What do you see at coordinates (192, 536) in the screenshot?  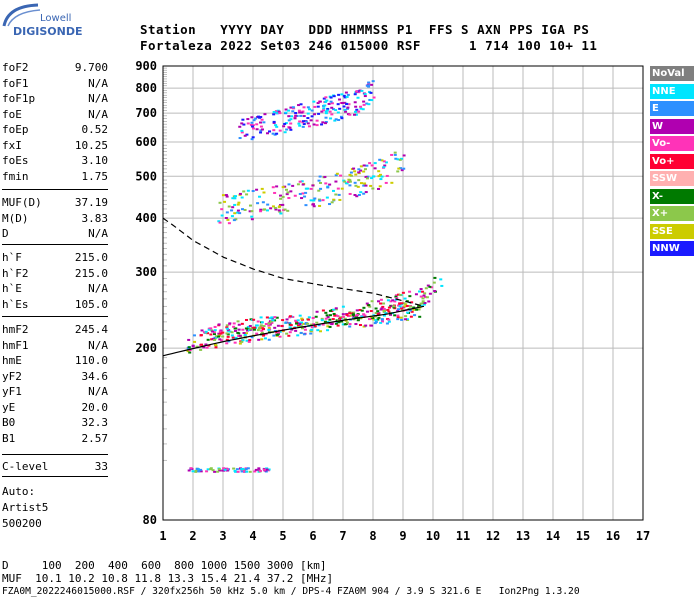 I see `x-tick-label: 2` at bounding box center [192, 536].